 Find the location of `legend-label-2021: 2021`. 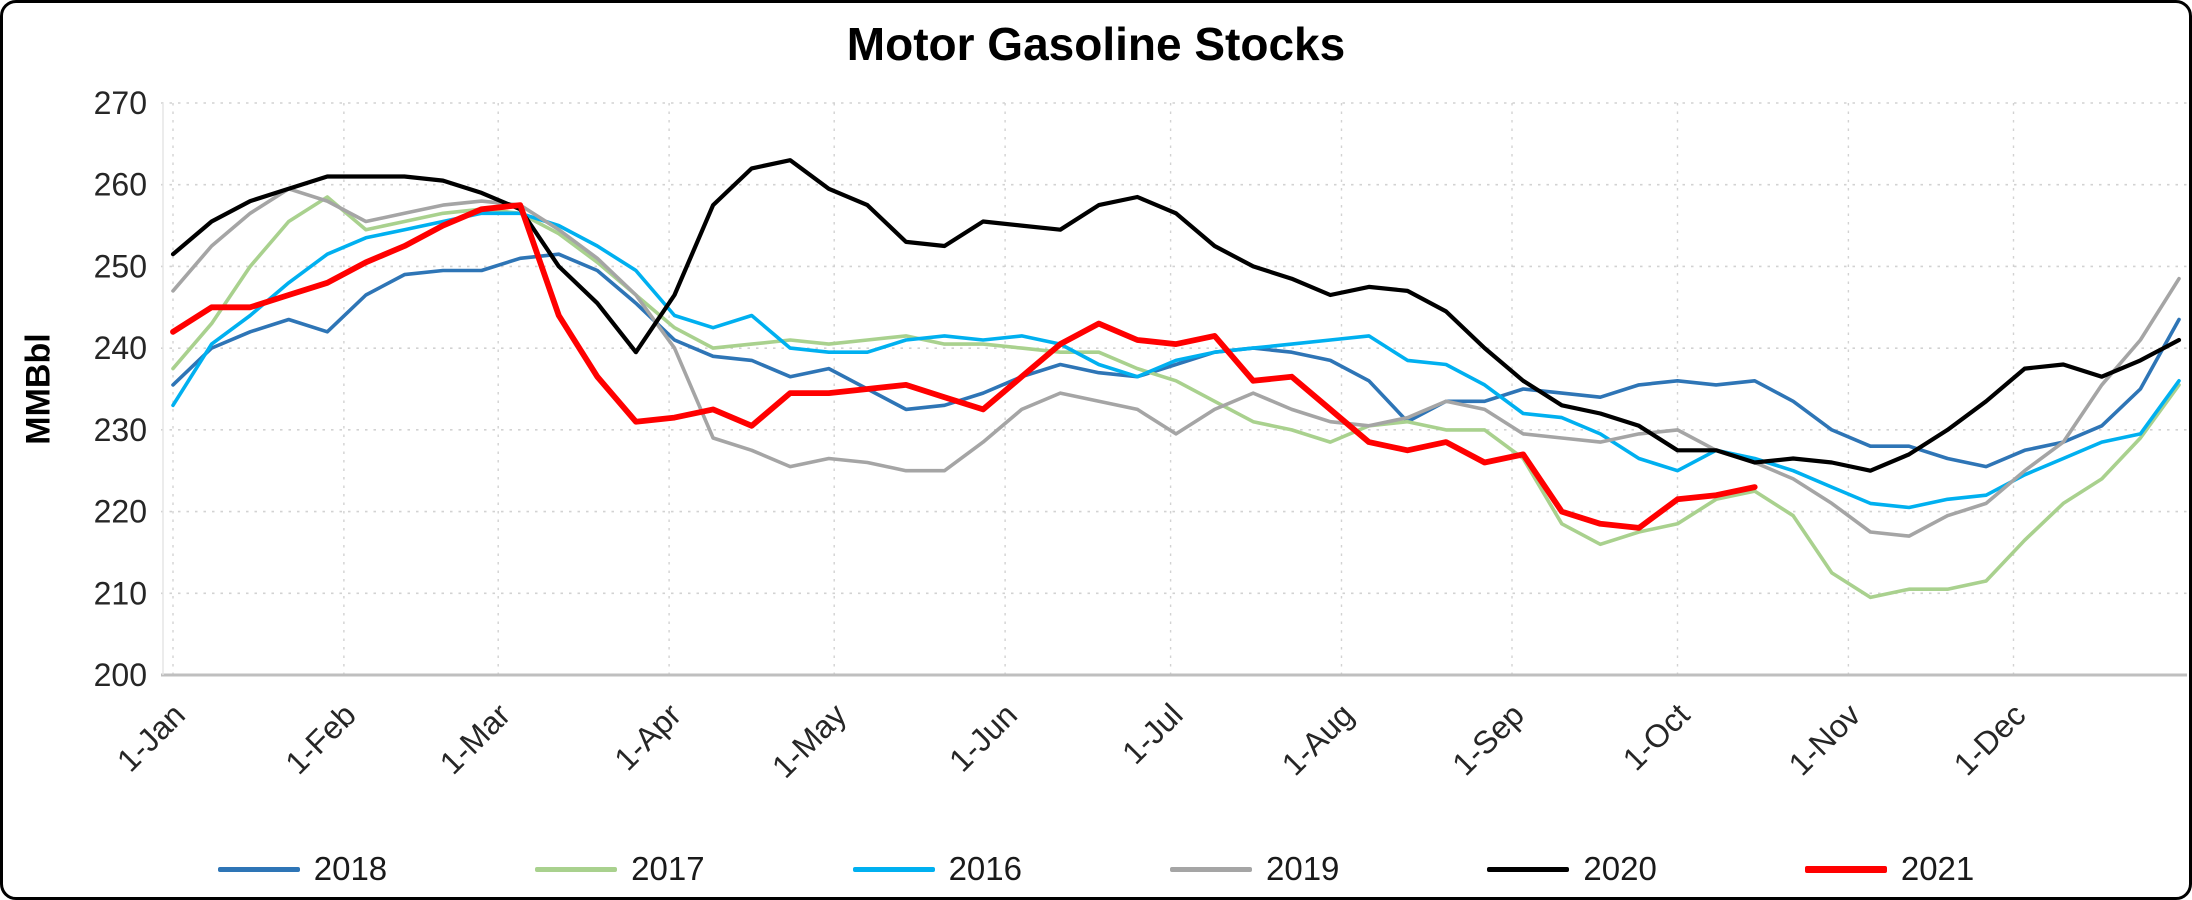

legend-label-2021: 2021 is located at coordinates (1937, 868).